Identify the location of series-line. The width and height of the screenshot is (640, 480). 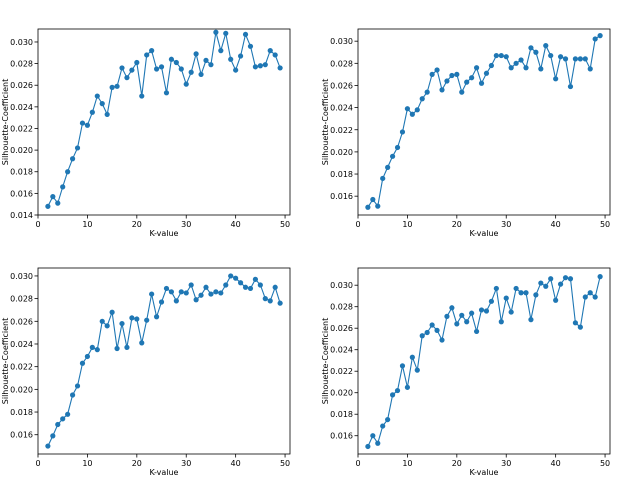
(484, 361).